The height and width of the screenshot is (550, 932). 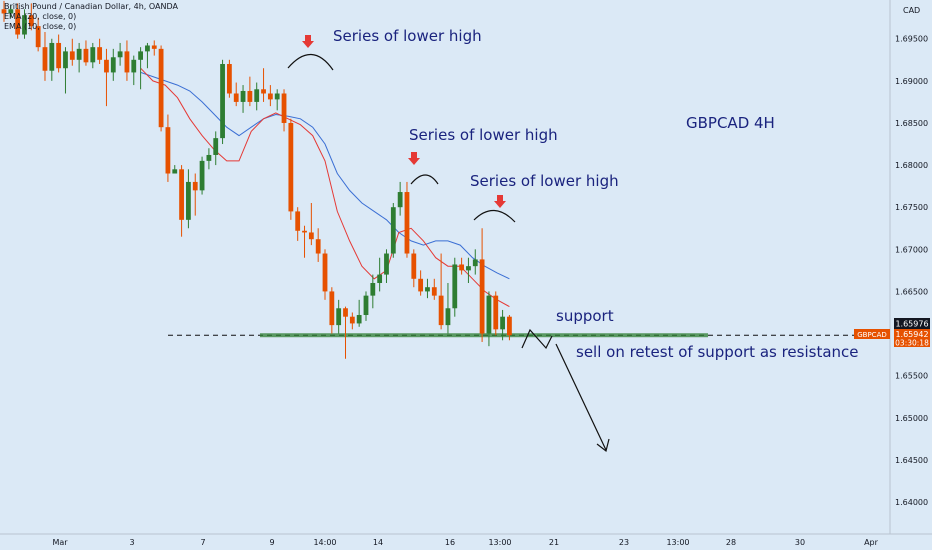 I want to click on price-tick-label: 1.65000, so click(x=911, y=418).